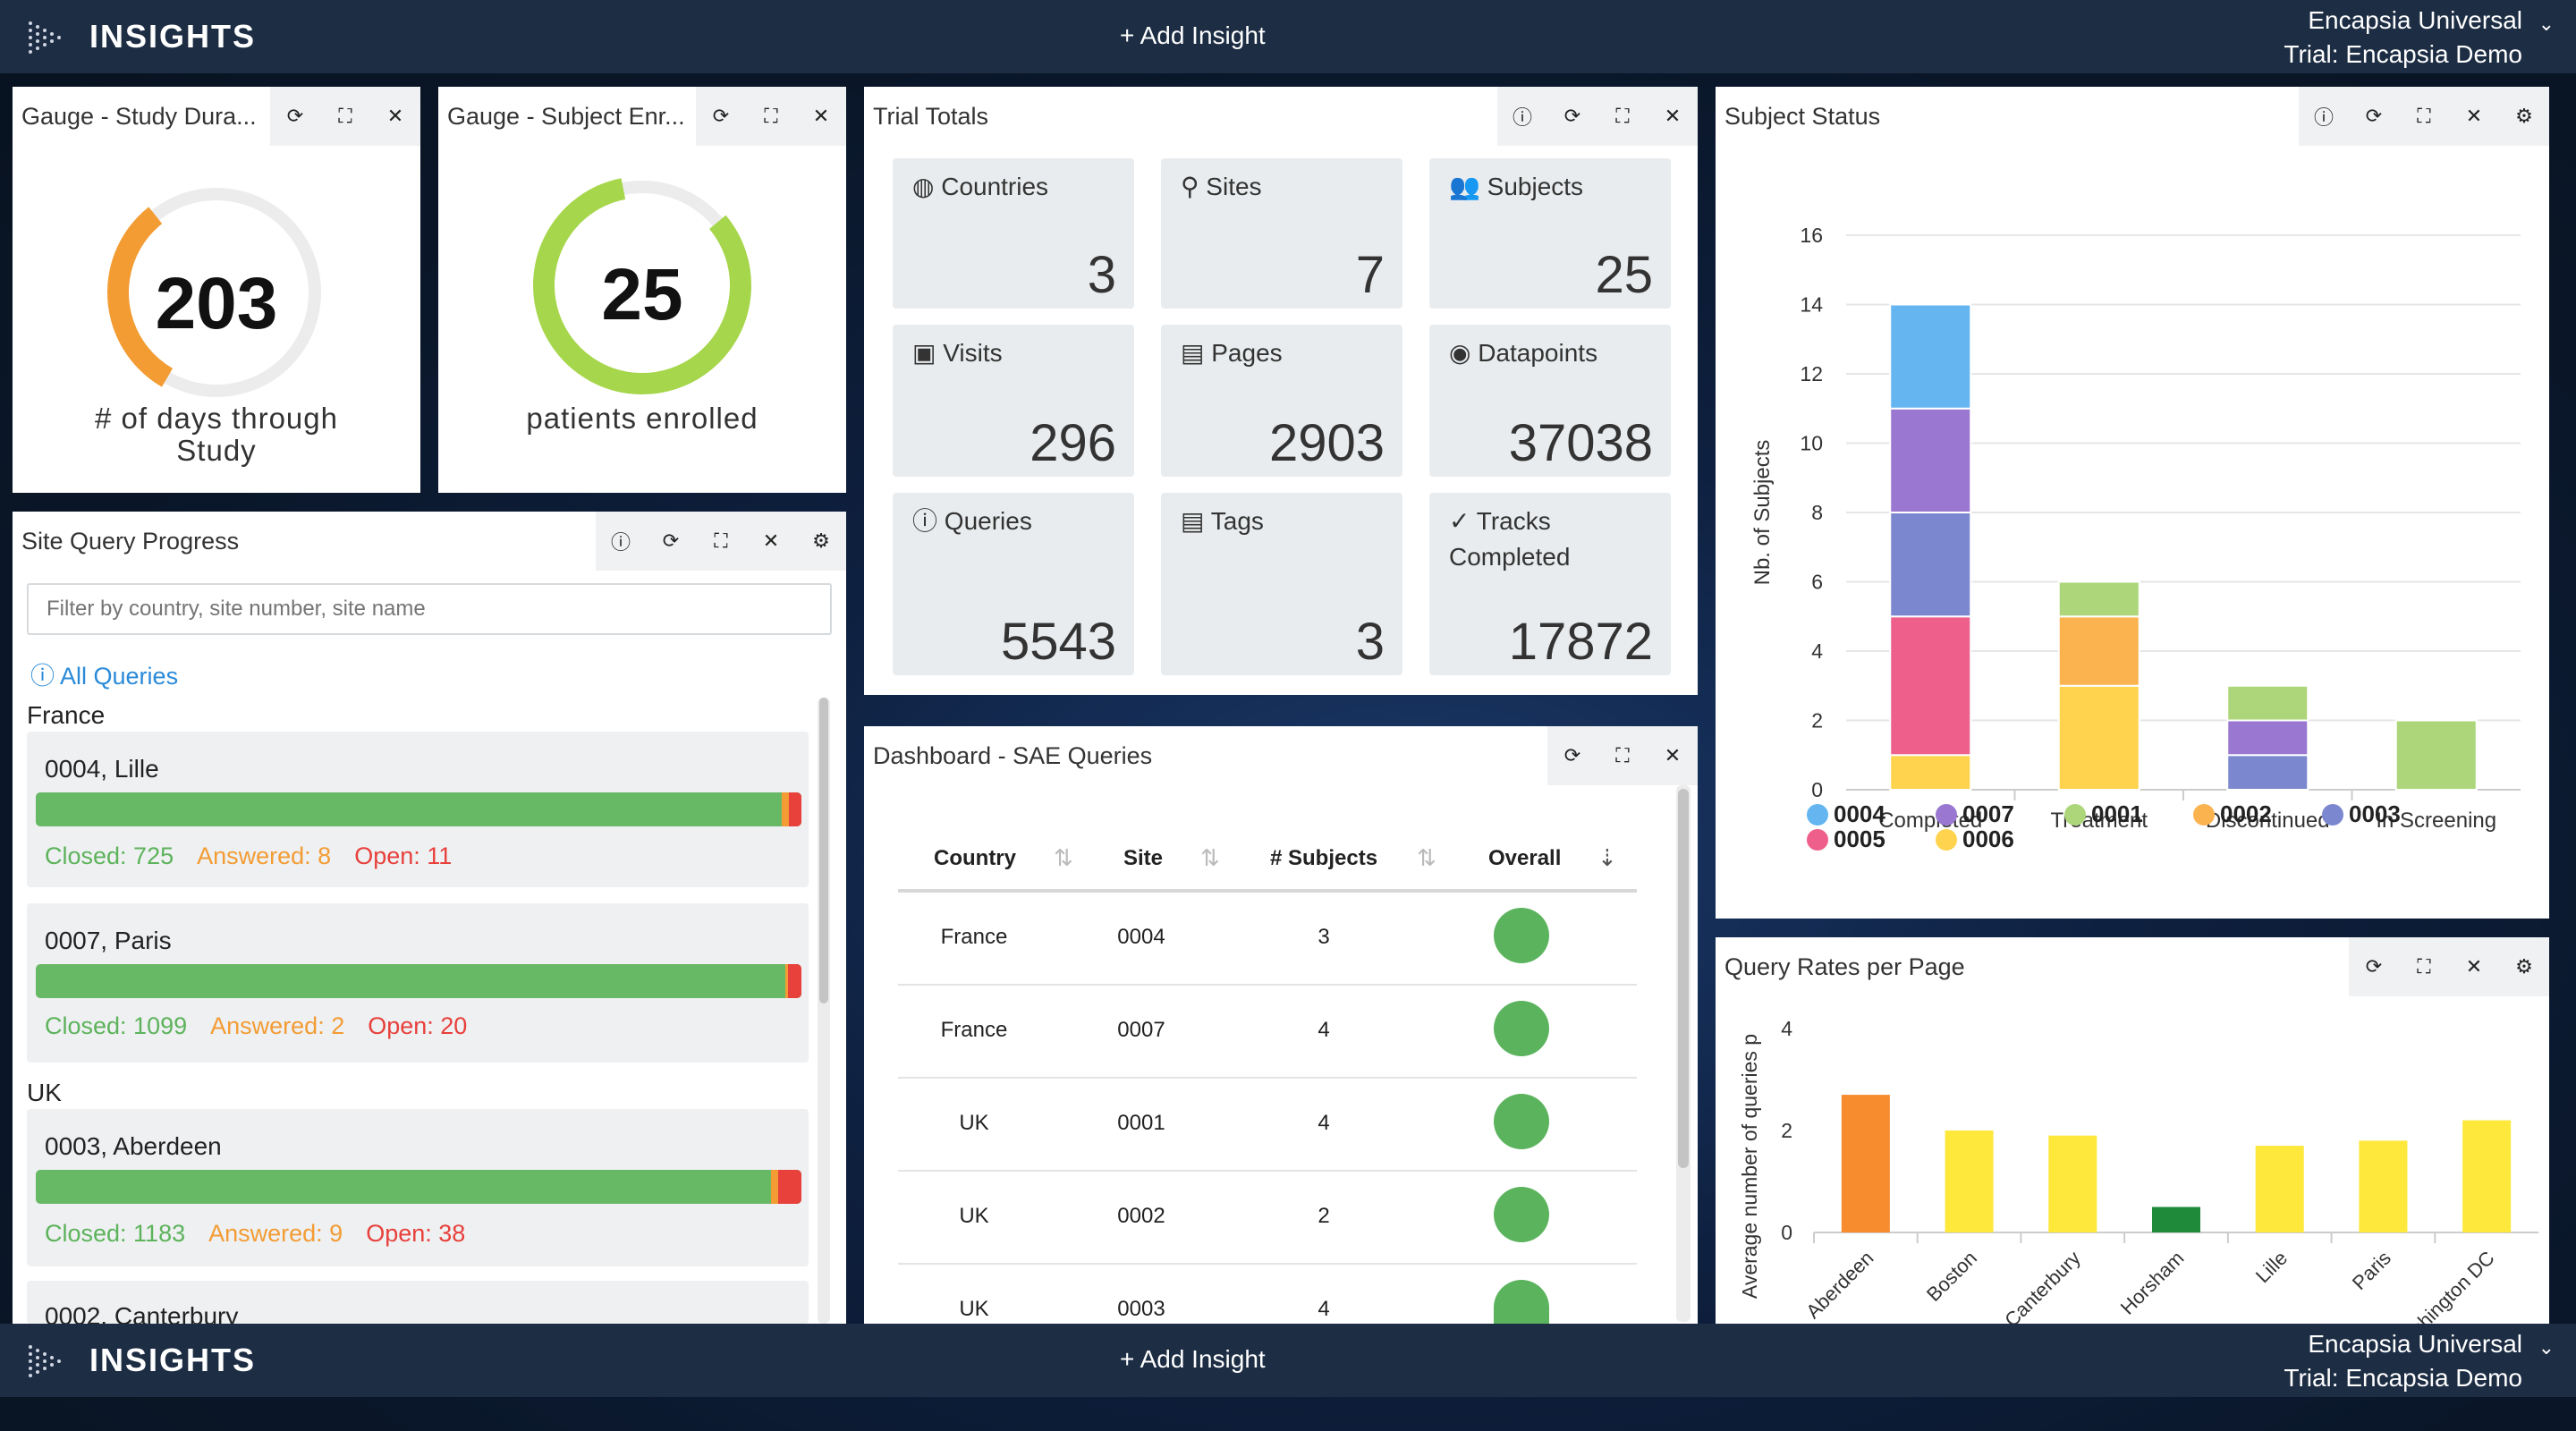 This screenshot has width=2576, height=1431. What do you see at coordinates (2415, 1344) in the screenshot?
I see `org-name: Encapsia Universal` at bounding box center [2415, 1344].